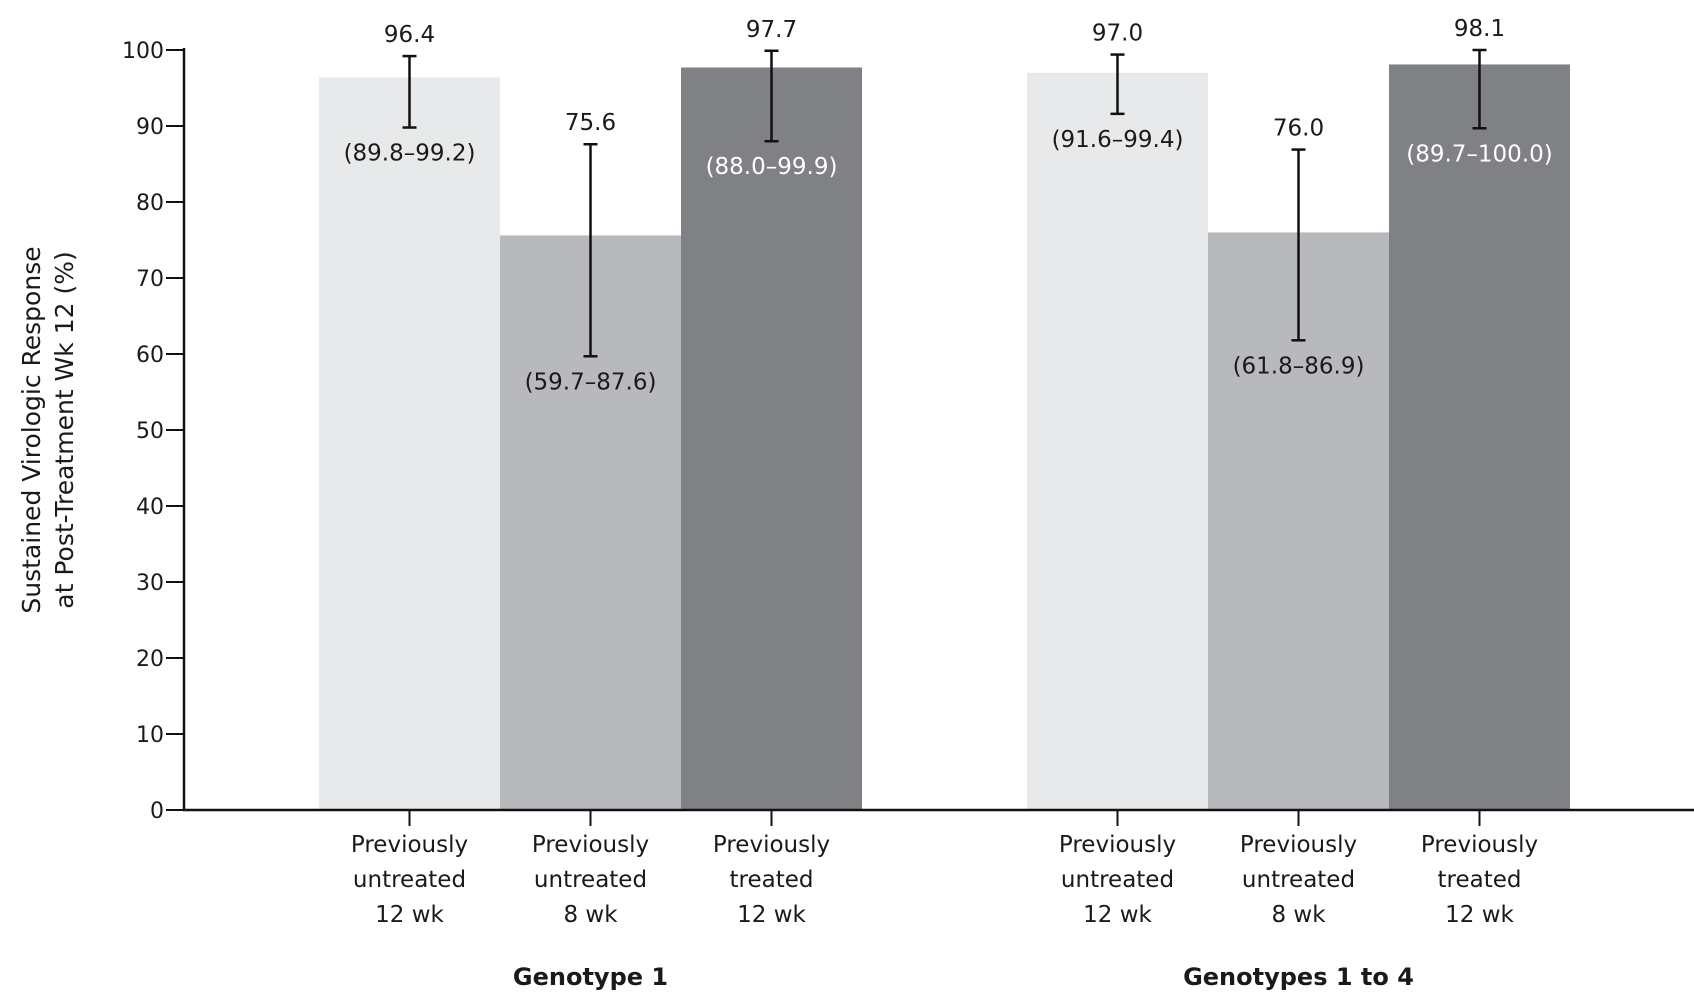 This screenshot has width=1694, height=999. What do you see at coordinates (150, 279) in the screenshot?
I see `y-tick-label: 70` at bounding box center [150, 279].